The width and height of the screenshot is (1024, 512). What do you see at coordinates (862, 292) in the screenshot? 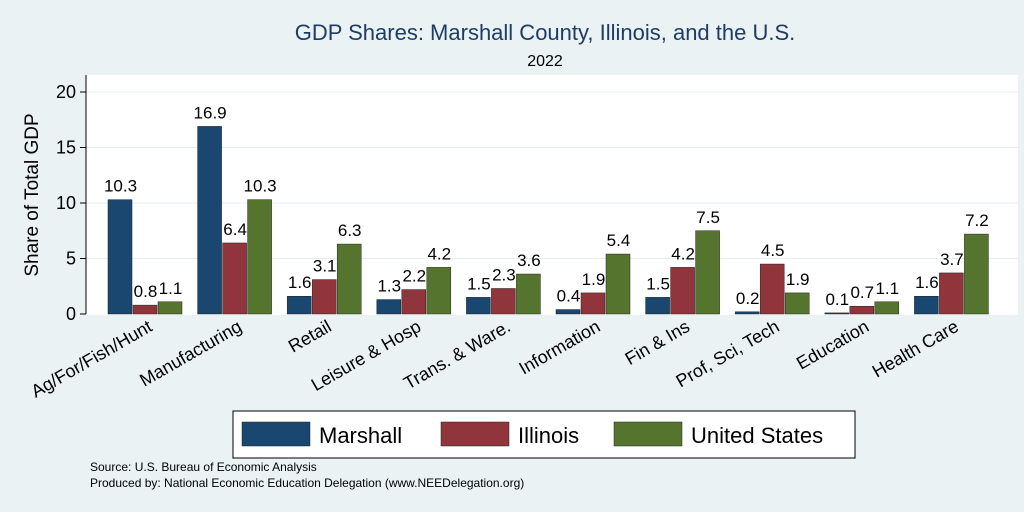
I see `data-label: 0.7` at bounding box center [862, 292].